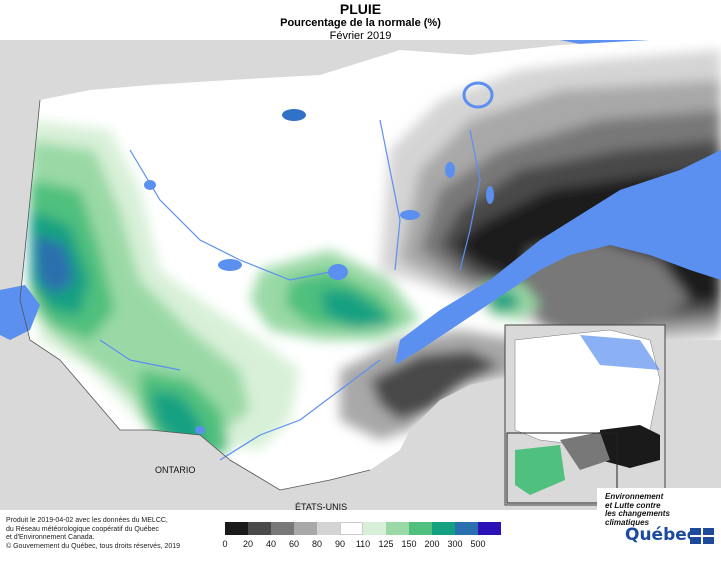  What do you see at coordinates (363, 544) in the screenshot?
I see `legend-label: 110` at bounding box center [363, 544].